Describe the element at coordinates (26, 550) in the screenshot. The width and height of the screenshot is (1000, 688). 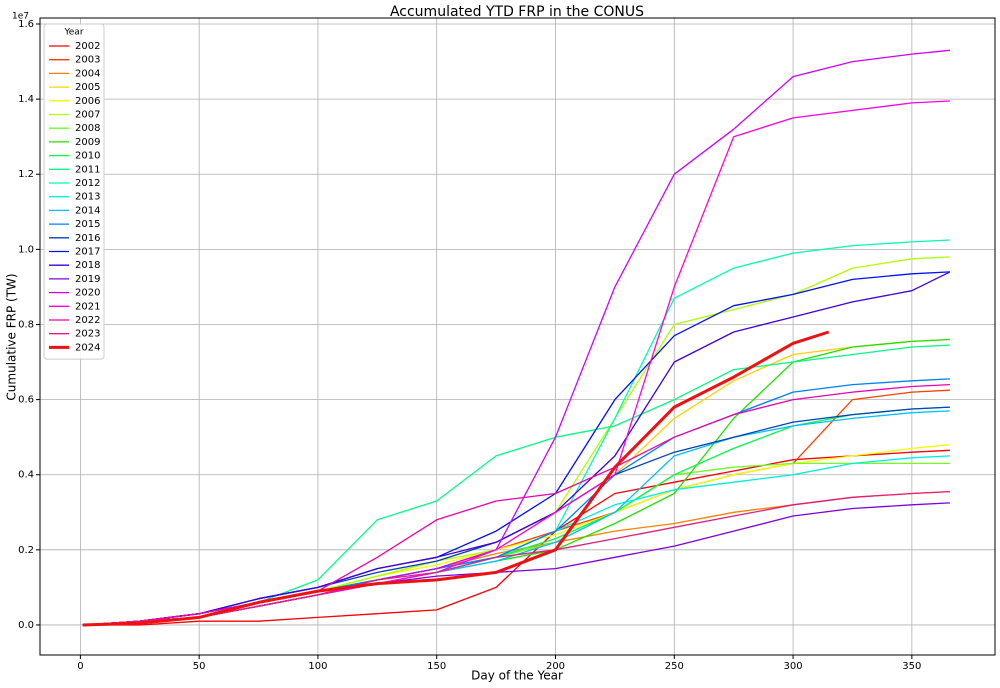
I see `y-tick-label: 0.2` at that location.